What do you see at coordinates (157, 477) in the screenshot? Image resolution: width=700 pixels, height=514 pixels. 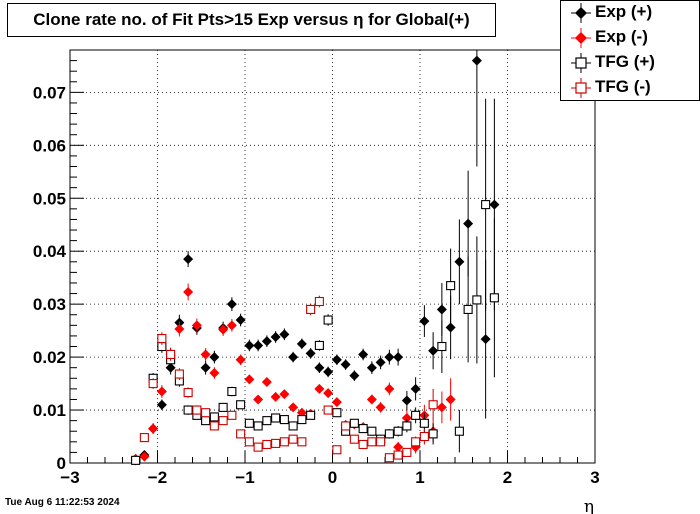 I see `x-tick-label: −2` at bounding box center [157, 477].